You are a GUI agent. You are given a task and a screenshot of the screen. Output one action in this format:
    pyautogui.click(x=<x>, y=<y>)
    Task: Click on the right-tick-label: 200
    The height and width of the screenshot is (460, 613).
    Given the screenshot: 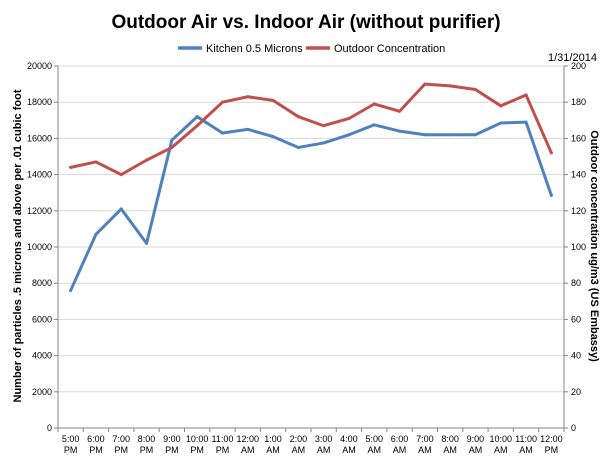 What is the action you would take?
    pyautogui.click(x=578, y=66)
    